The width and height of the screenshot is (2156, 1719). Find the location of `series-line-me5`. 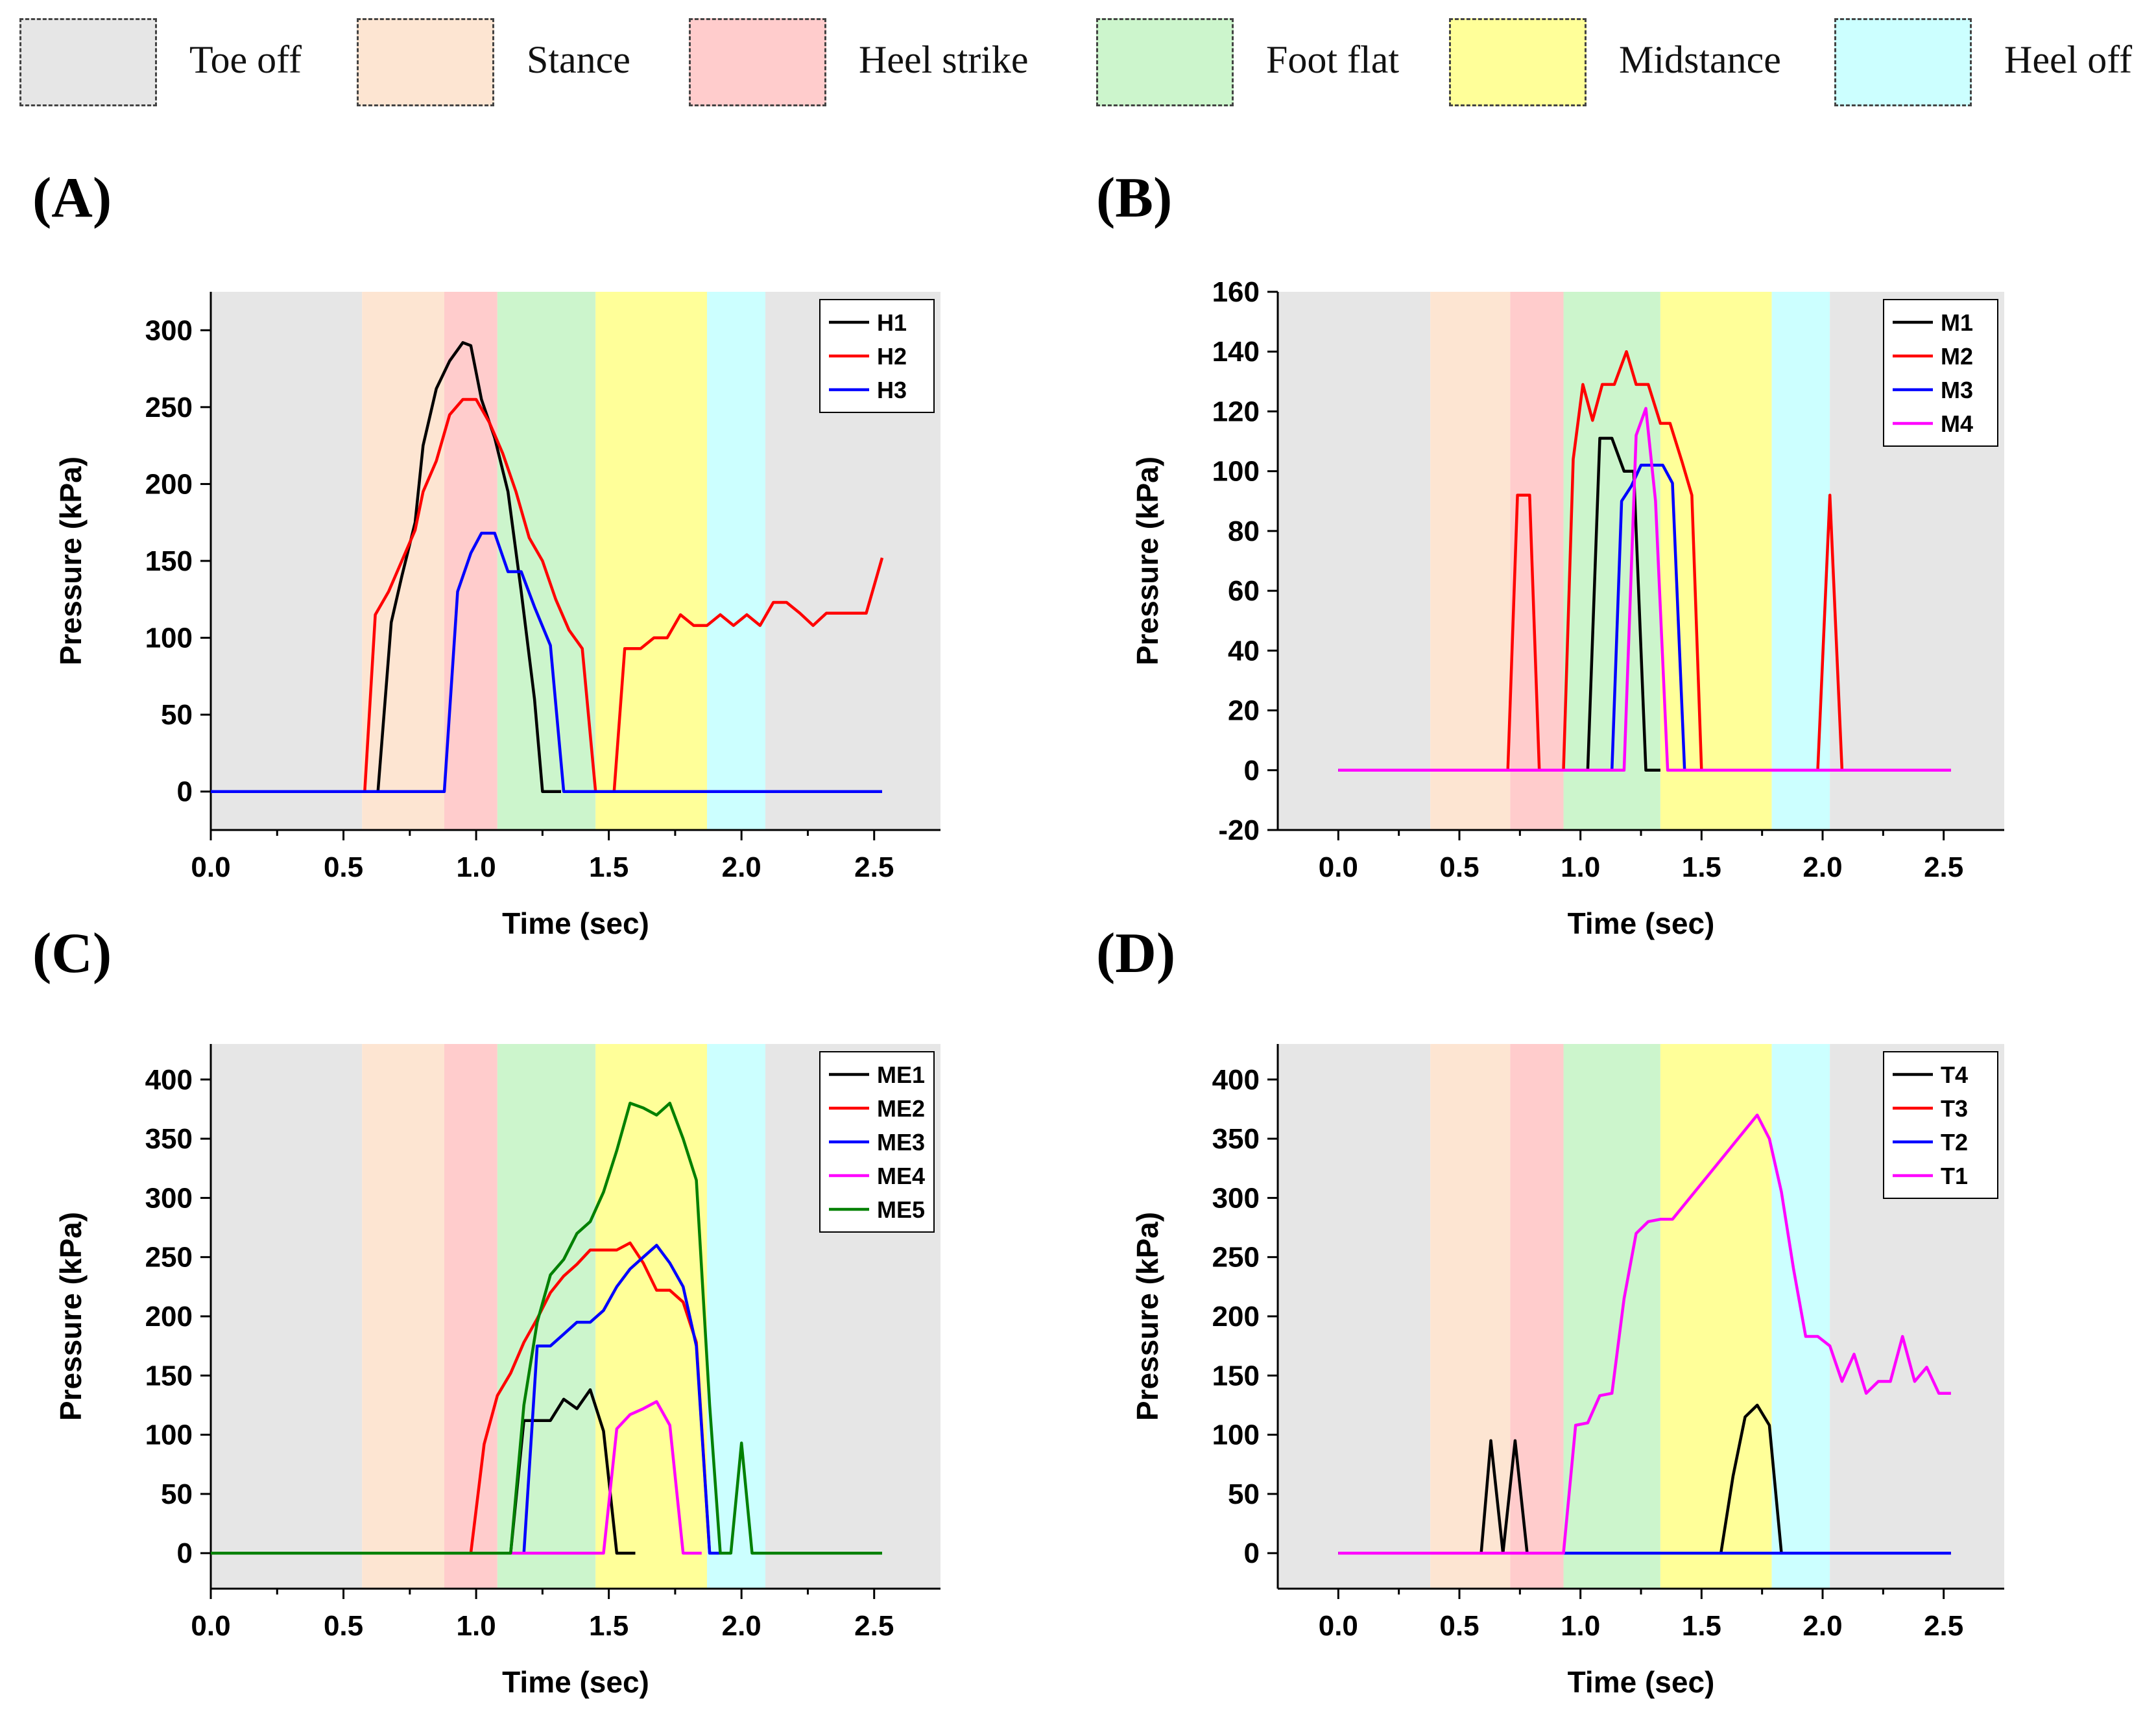

series-line-me5 is located at coordinates (546, 1328).